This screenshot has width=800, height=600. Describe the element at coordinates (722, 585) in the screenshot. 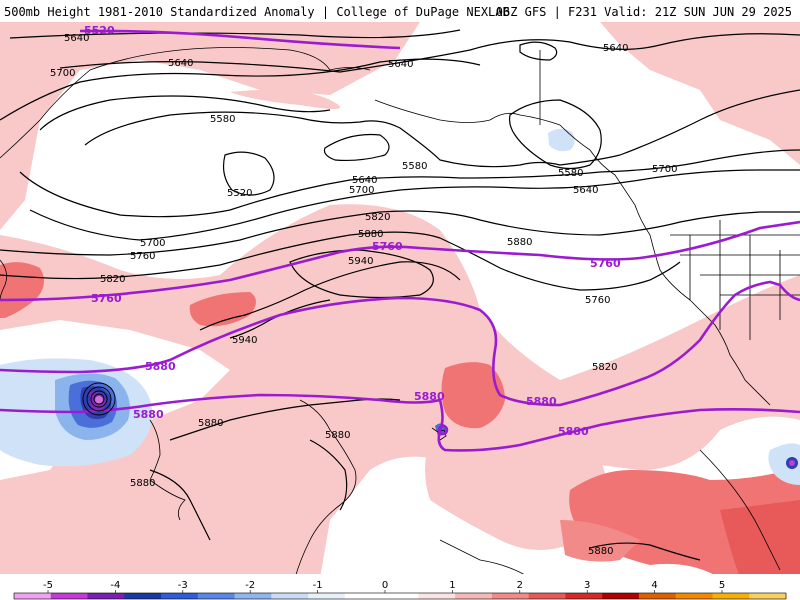

I see `legend-tick-label: 5` at that location.